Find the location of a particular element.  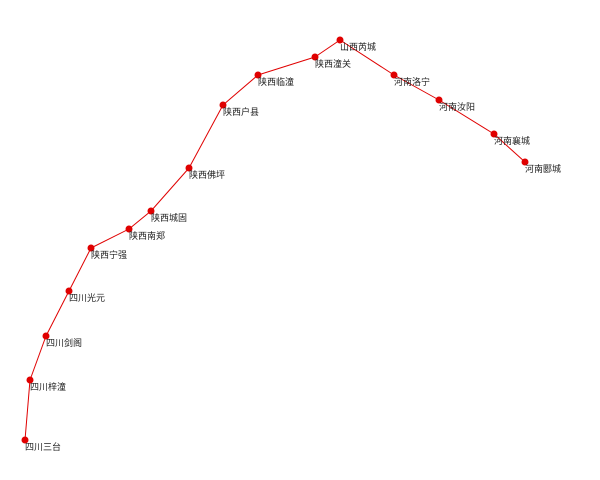

station-node-henan-ruyang is located at coordinates (439, 100).